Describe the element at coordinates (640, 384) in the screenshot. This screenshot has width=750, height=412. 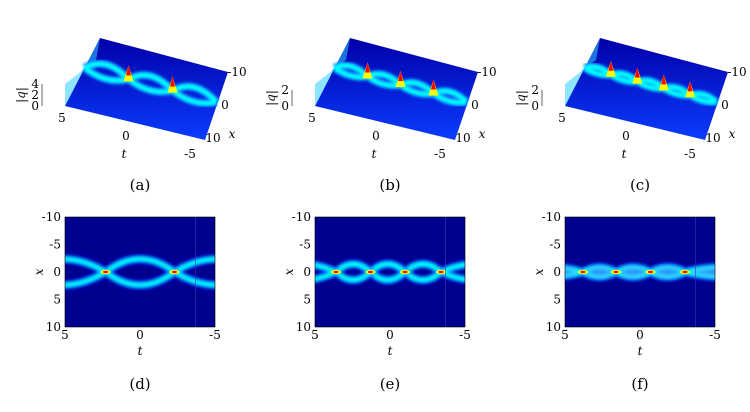
I see `panel-caption: (f)` at that location.